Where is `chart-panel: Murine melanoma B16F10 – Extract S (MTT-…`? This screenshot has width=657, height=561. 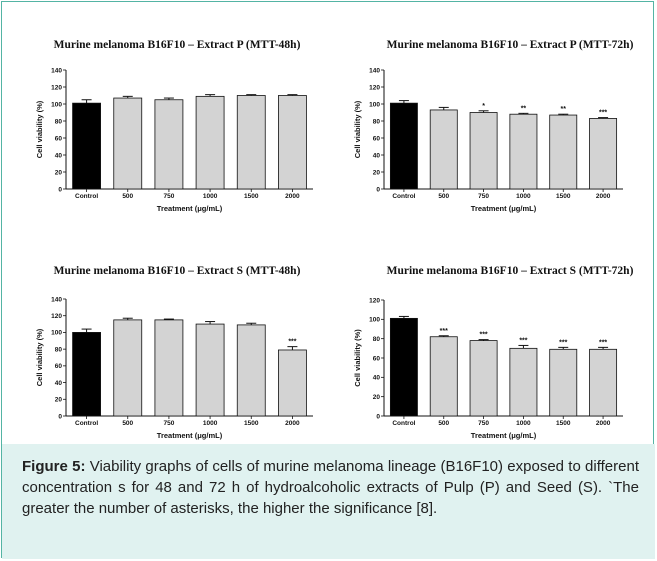 chart-panel: Murine melanoma B16F10 – Extract S (MTT-… is located at coordinates (493, 352).